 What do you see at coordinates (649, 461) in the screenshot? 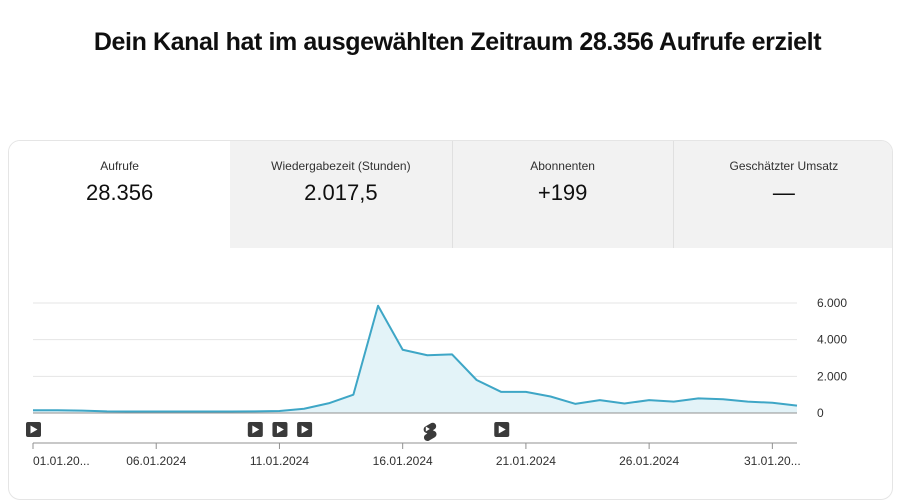
I see `x-tick-label: 26.01.2024` at bounding box center [649, 461].